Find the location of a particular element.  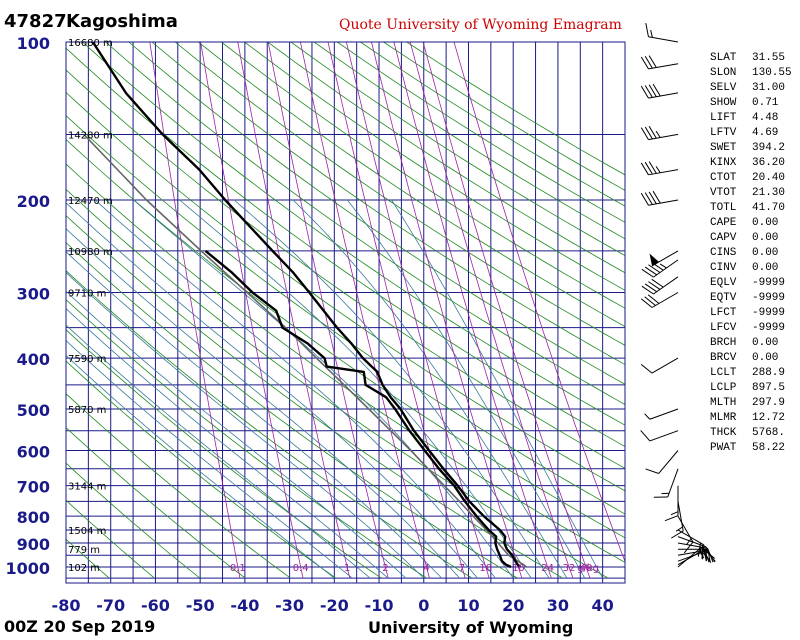

index-name: LCLP is located at coordinates (723, 388).